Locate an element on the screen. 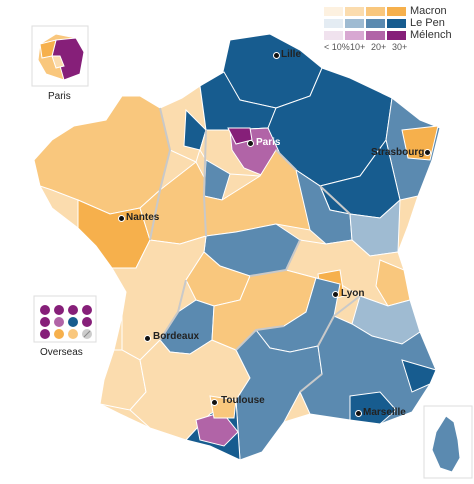 This screenshot has width=474, height=484. city-marker-lyon is located at coordinates (335, 294).